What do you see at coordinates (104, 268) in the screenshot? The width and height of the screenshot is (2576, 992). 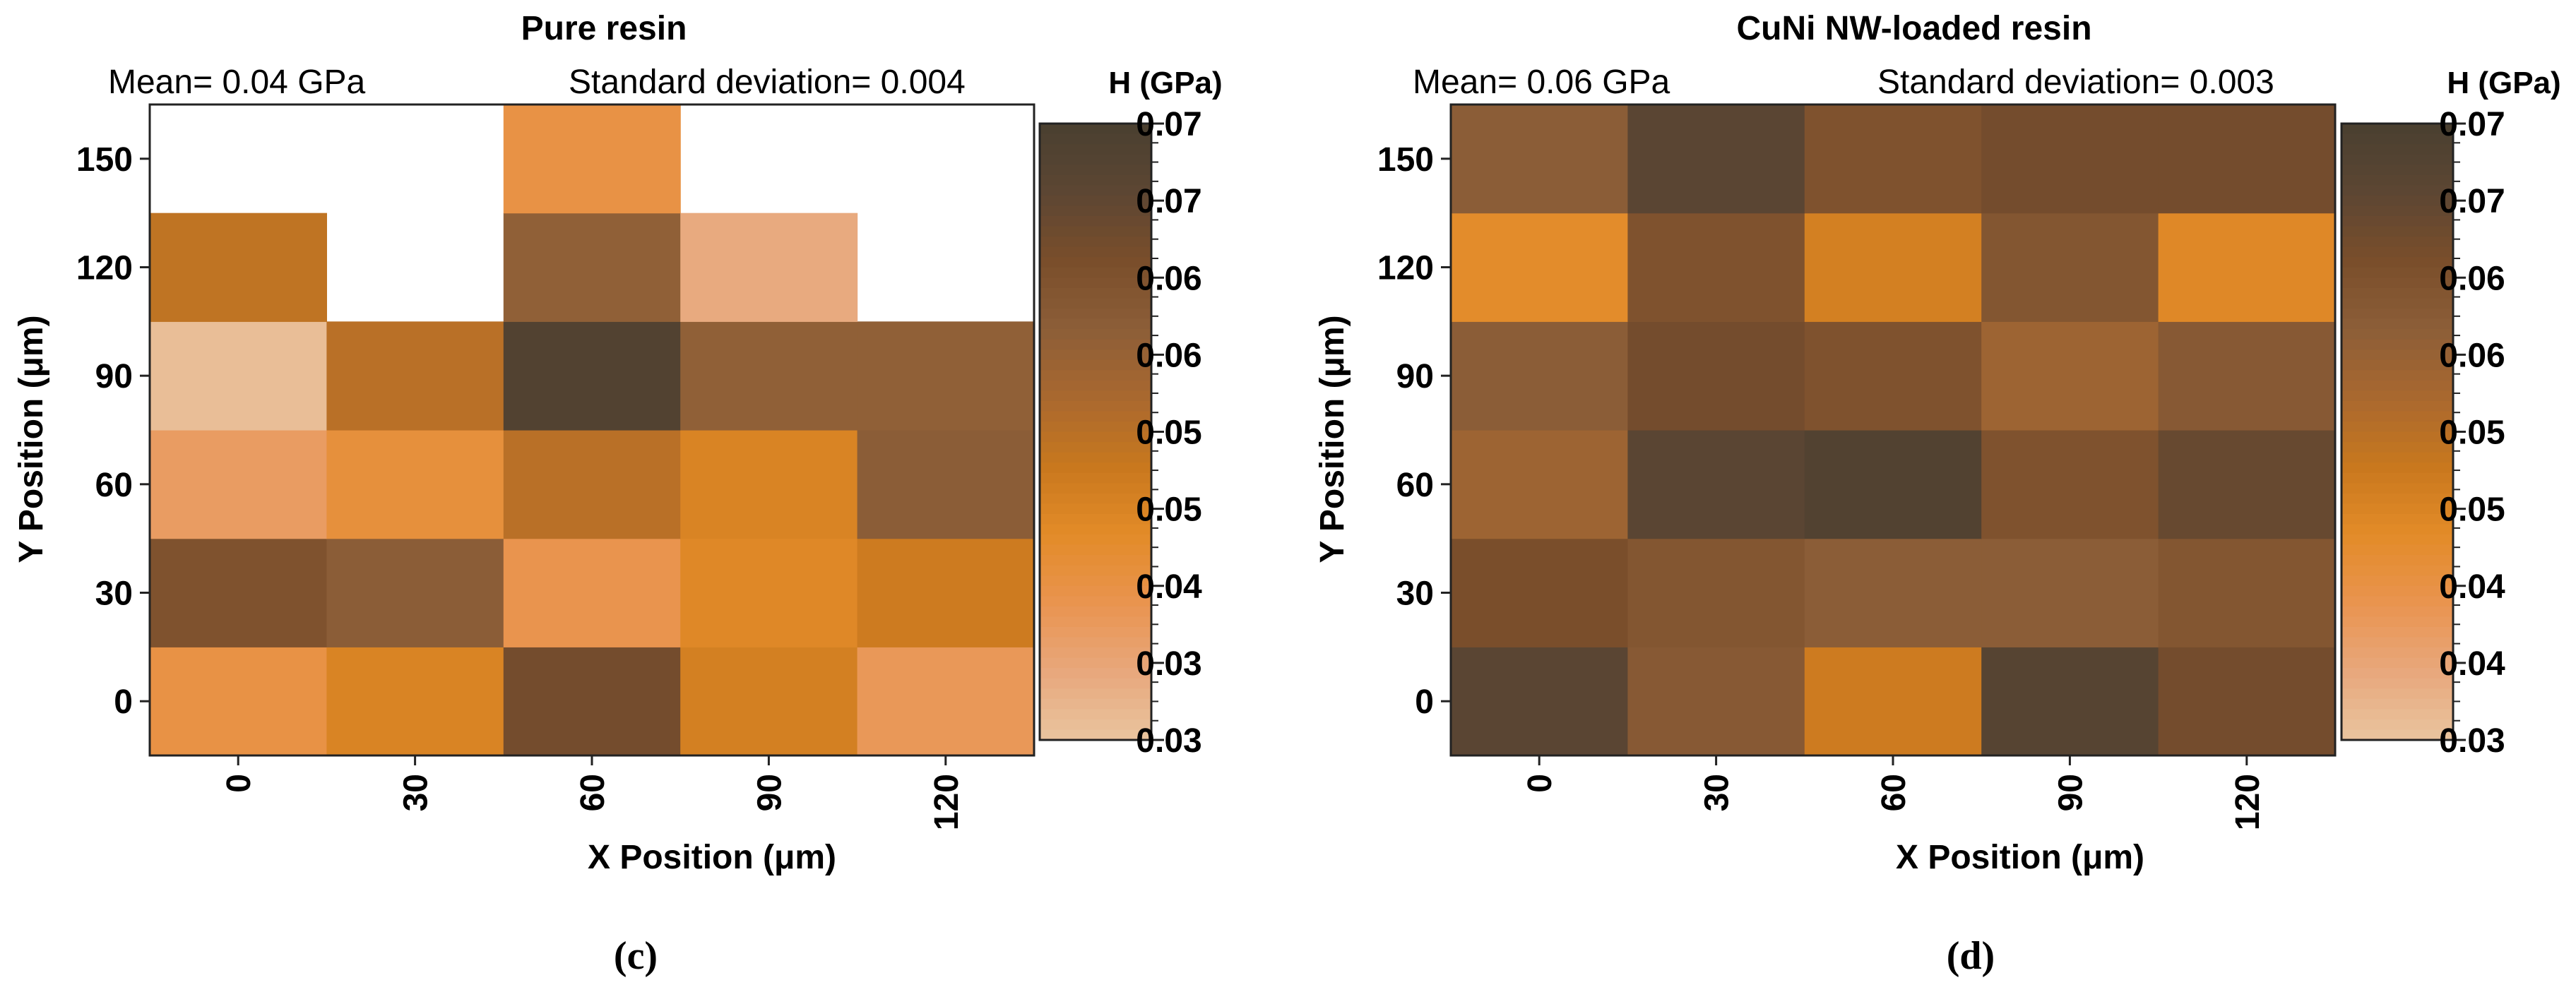 I see `y-tick-label: 120` at bounding box center [104, 268].